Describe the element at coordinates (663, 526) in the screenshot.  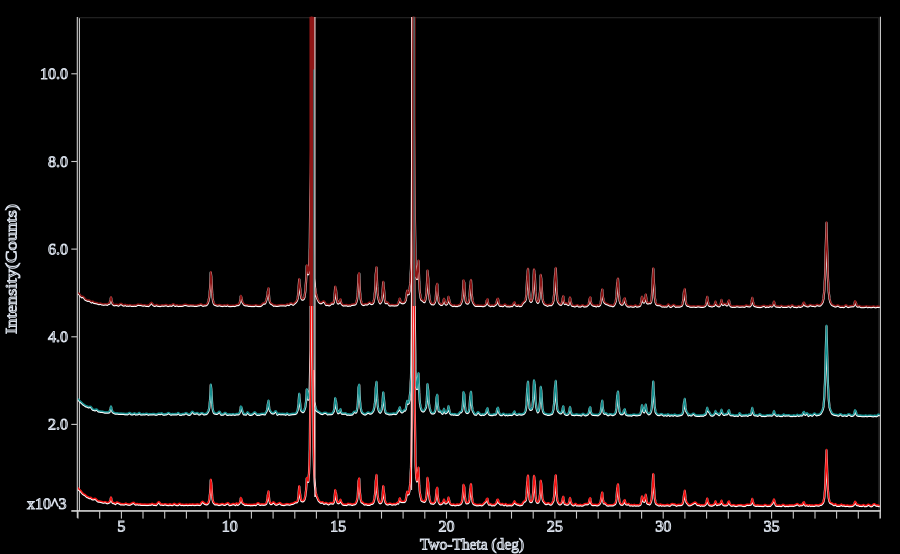
I see `svg-text: 30` at that location.